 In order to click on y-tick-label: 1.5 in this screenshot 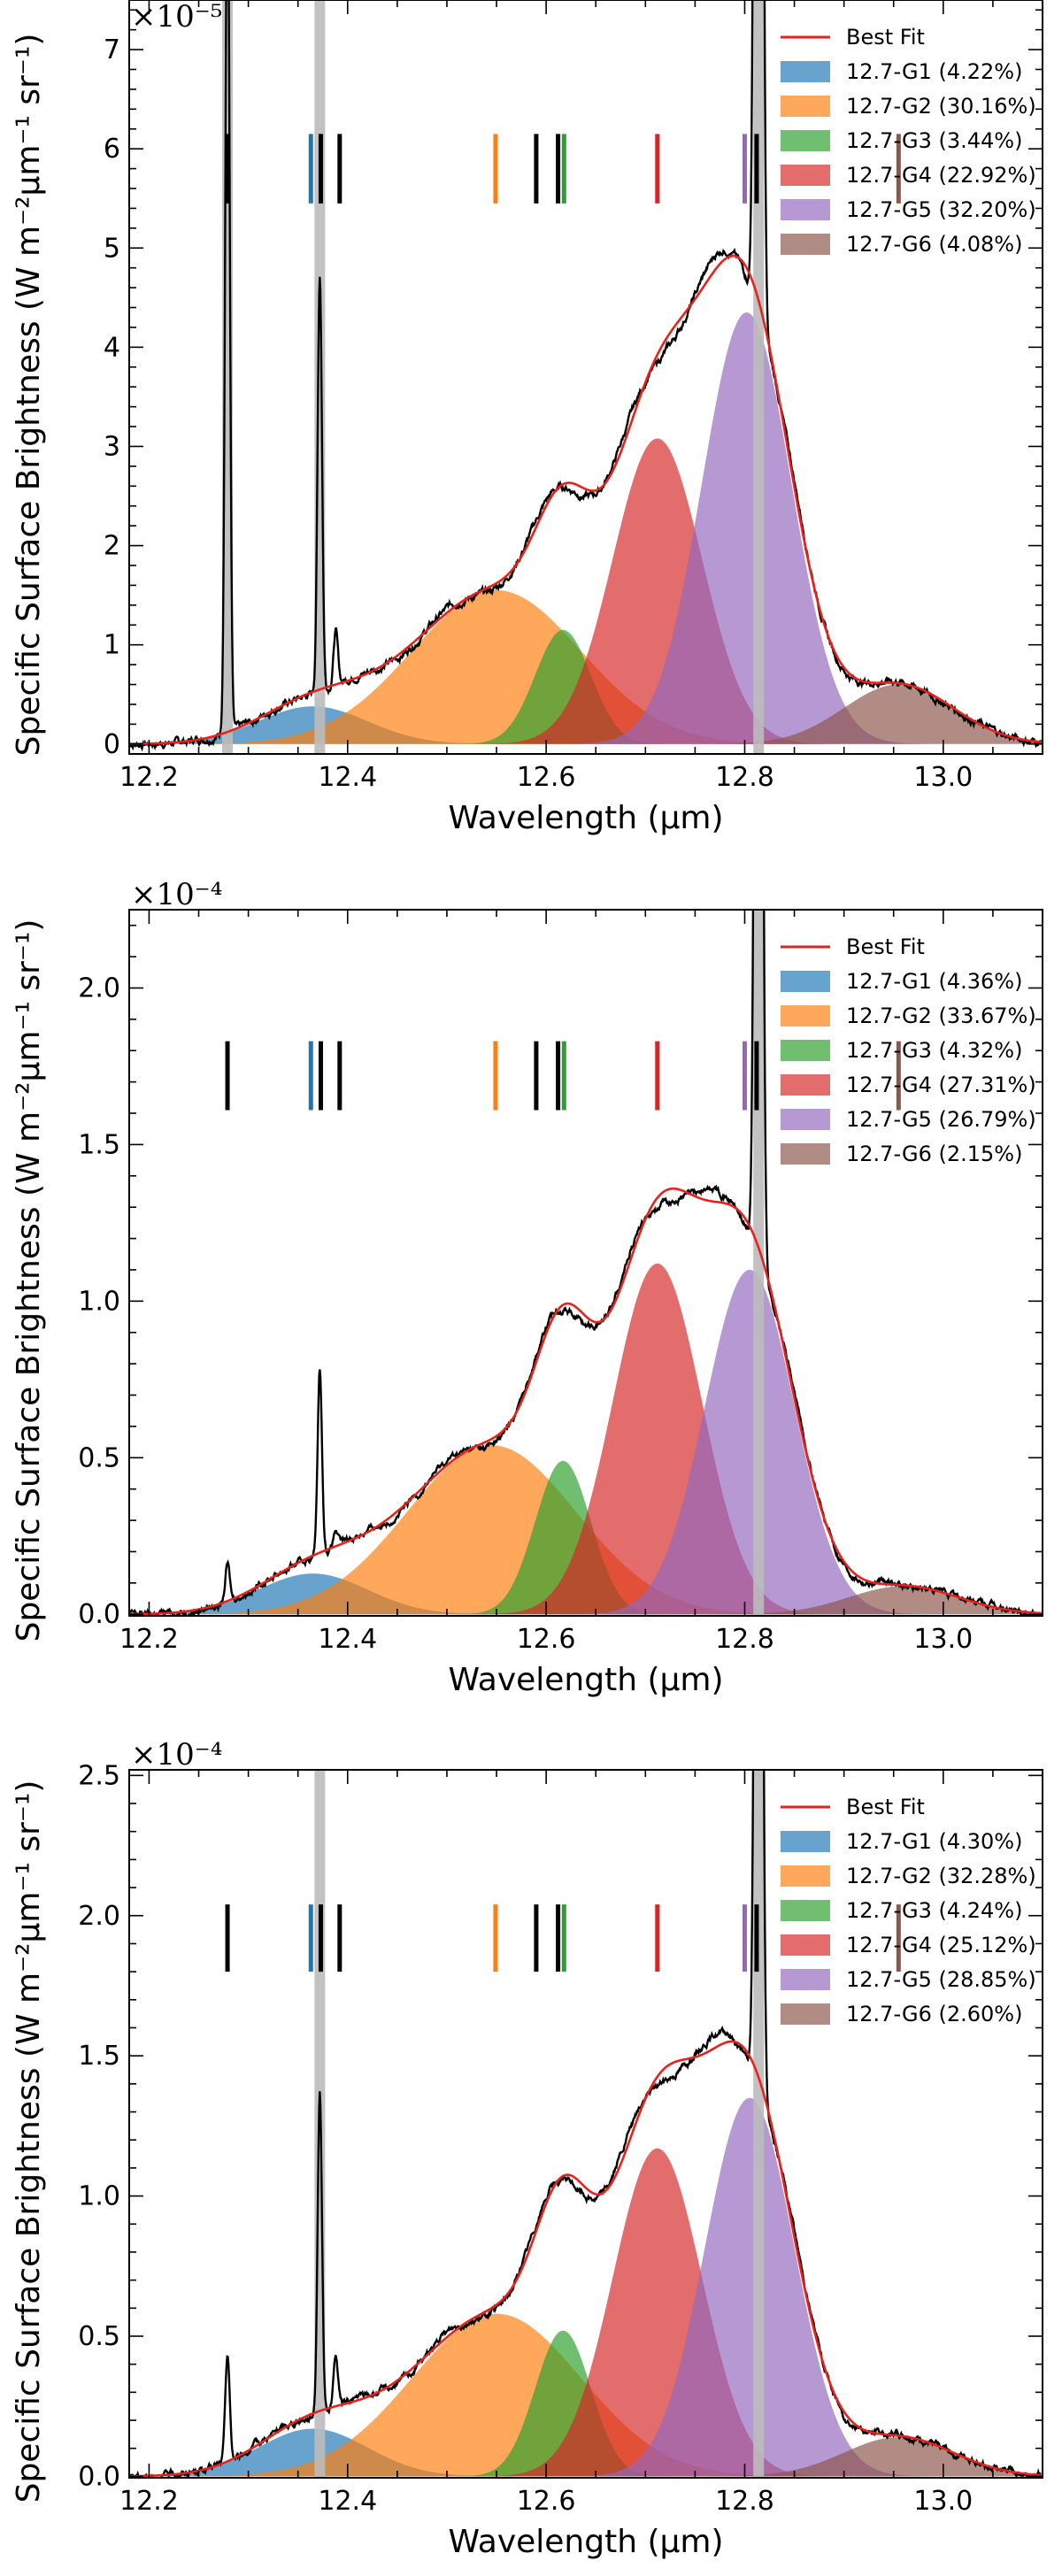, I will do `click(99, 1144)`.